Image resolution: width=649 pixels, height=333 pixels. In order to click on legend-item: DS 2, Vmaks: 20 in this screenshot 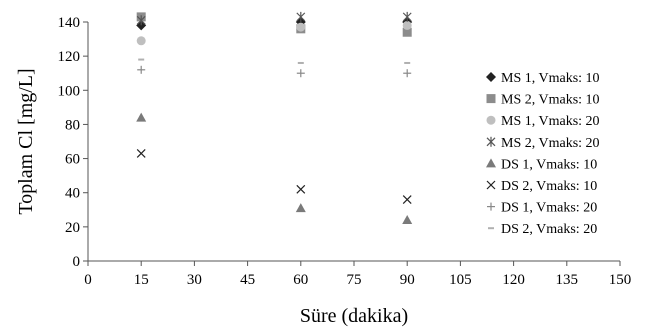, I will do `click(542, 229)`.